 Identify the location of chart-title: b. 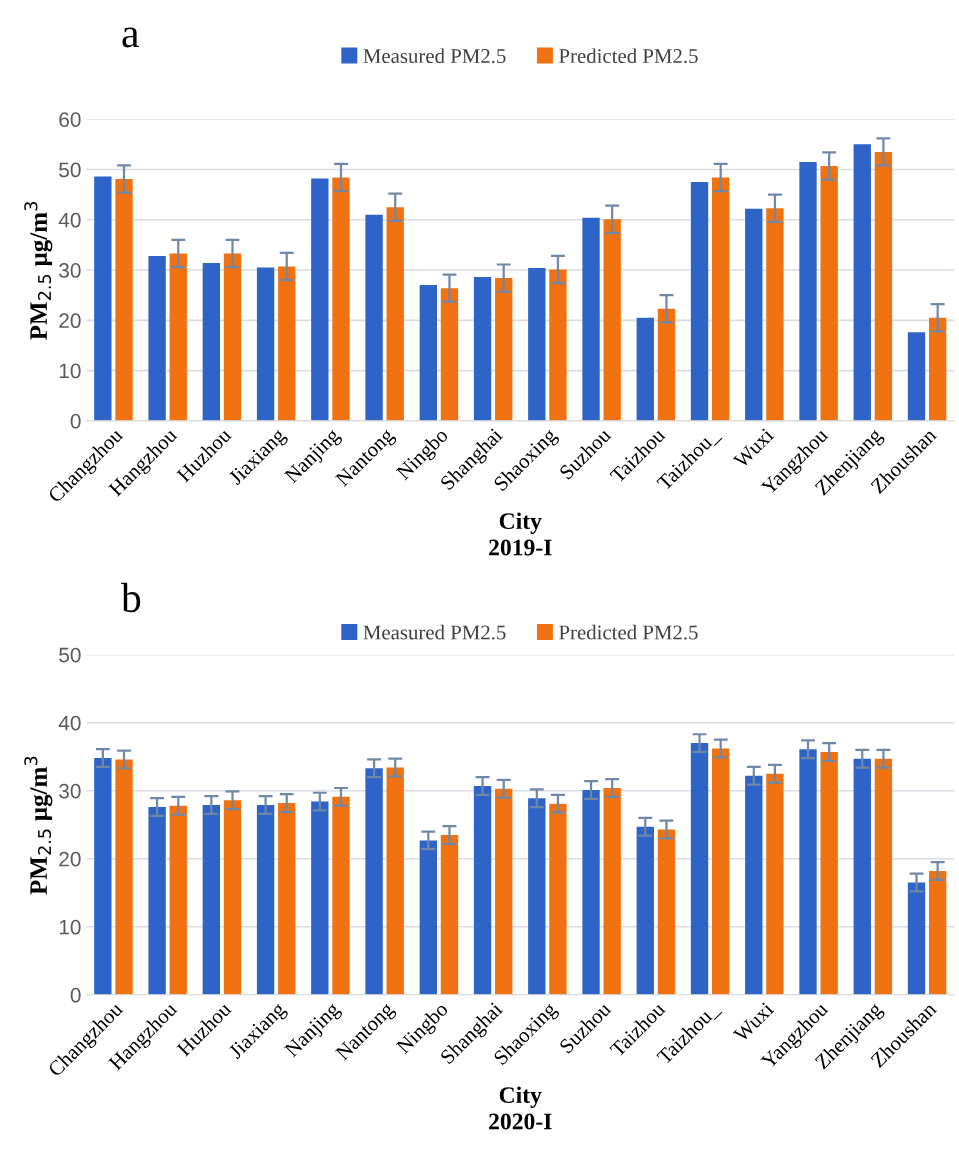
(131, 597).